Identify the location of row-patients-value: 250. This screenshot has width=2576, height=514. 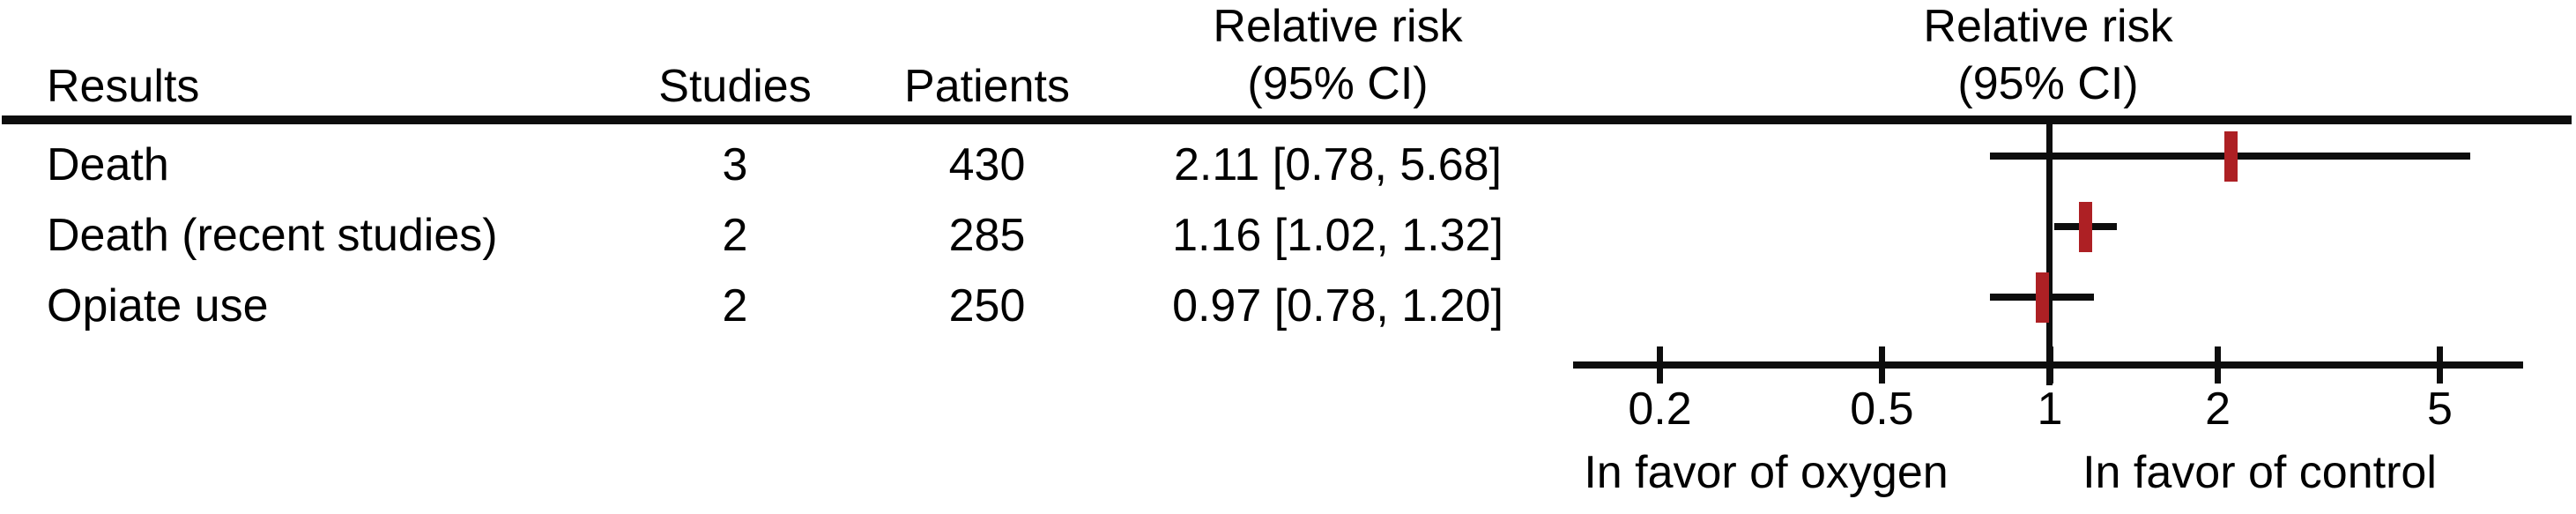
(987, 305).